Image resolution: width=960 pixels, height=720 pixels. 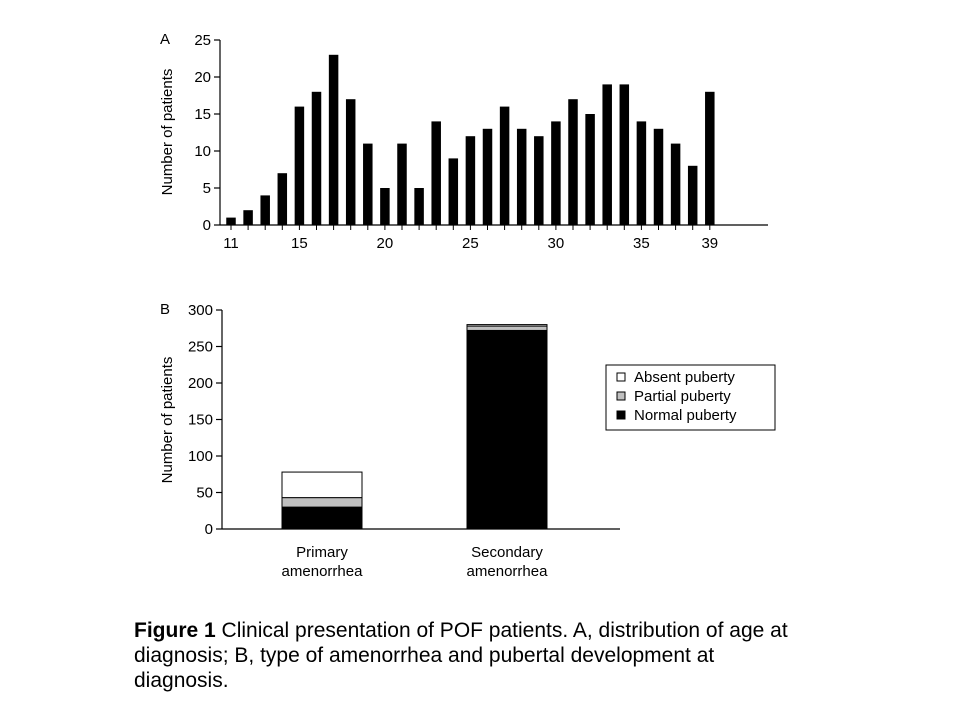 What do you see at coordinates (165, 309) in the screenshot?
I see `panel-label: B` at bounding box center [165, 309].